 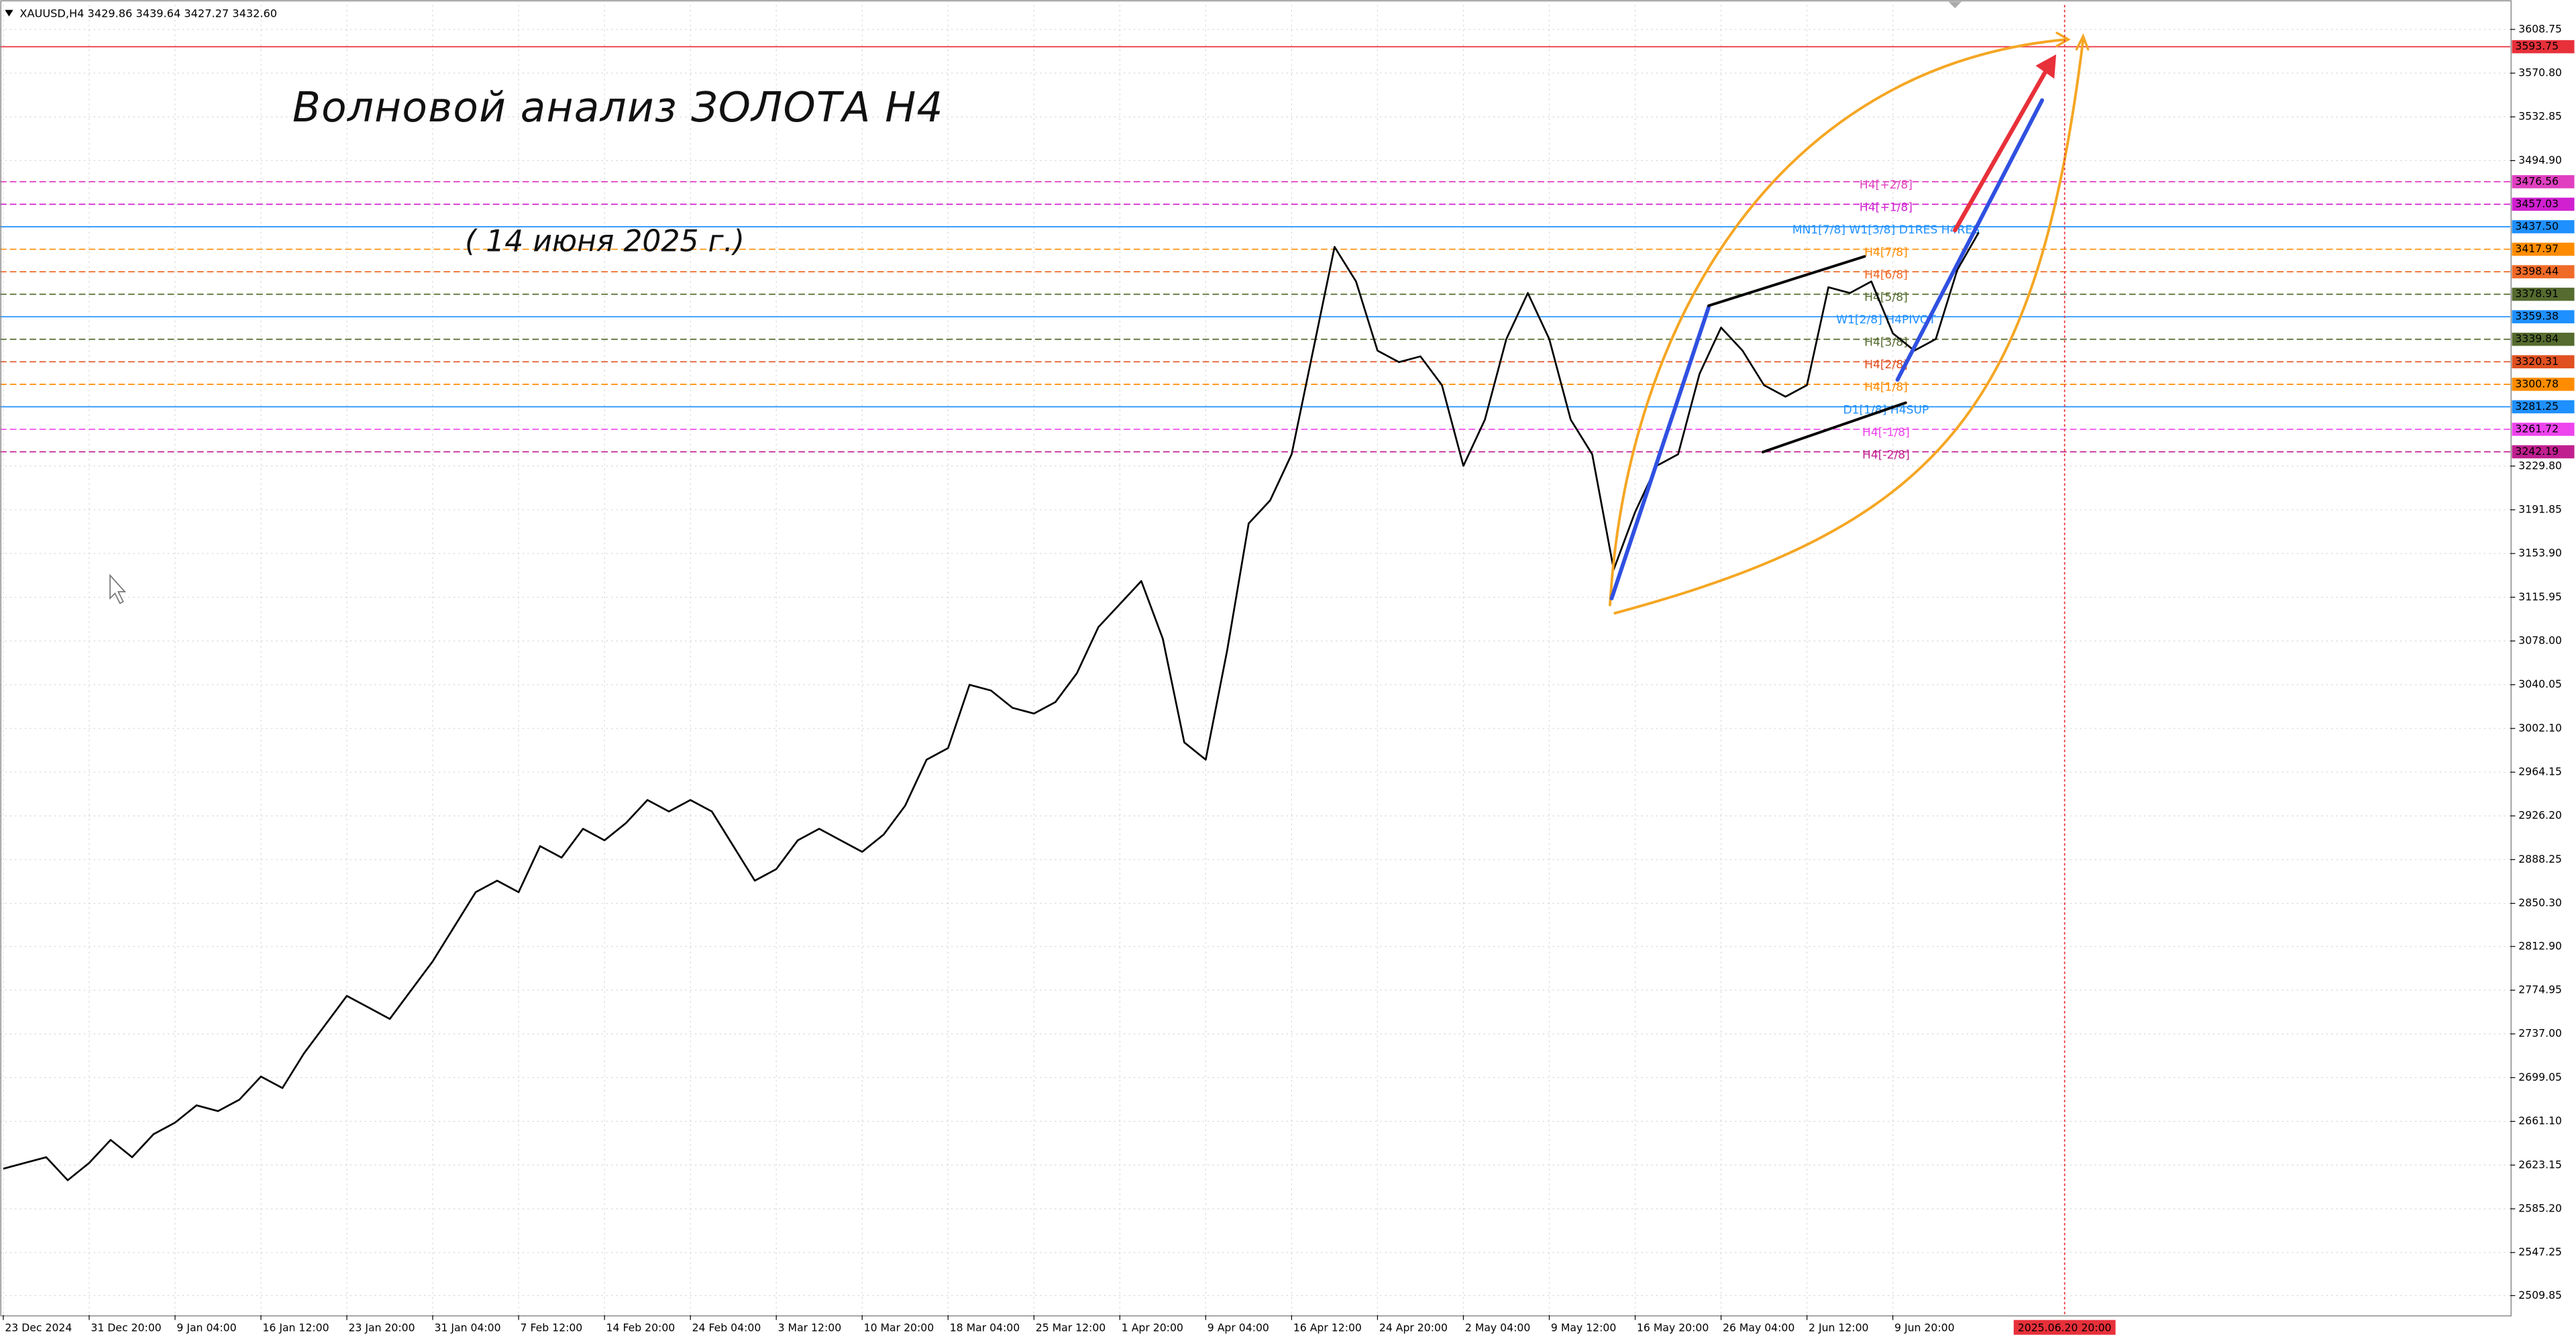 I want to click on y-tick-label: 2699.05, so click(x=2540, y=1077).